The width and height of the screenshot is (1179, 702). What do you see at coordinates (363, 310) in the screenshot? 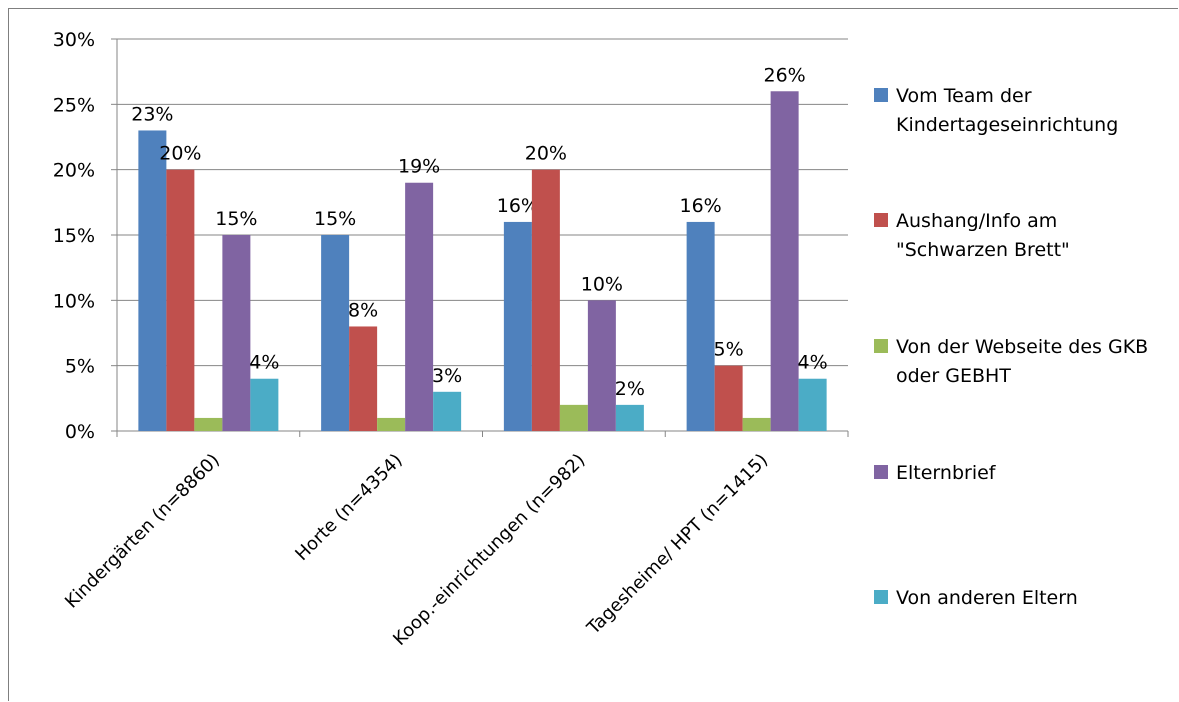
I see `data-label: 8%` at bounding box center [363, 310].